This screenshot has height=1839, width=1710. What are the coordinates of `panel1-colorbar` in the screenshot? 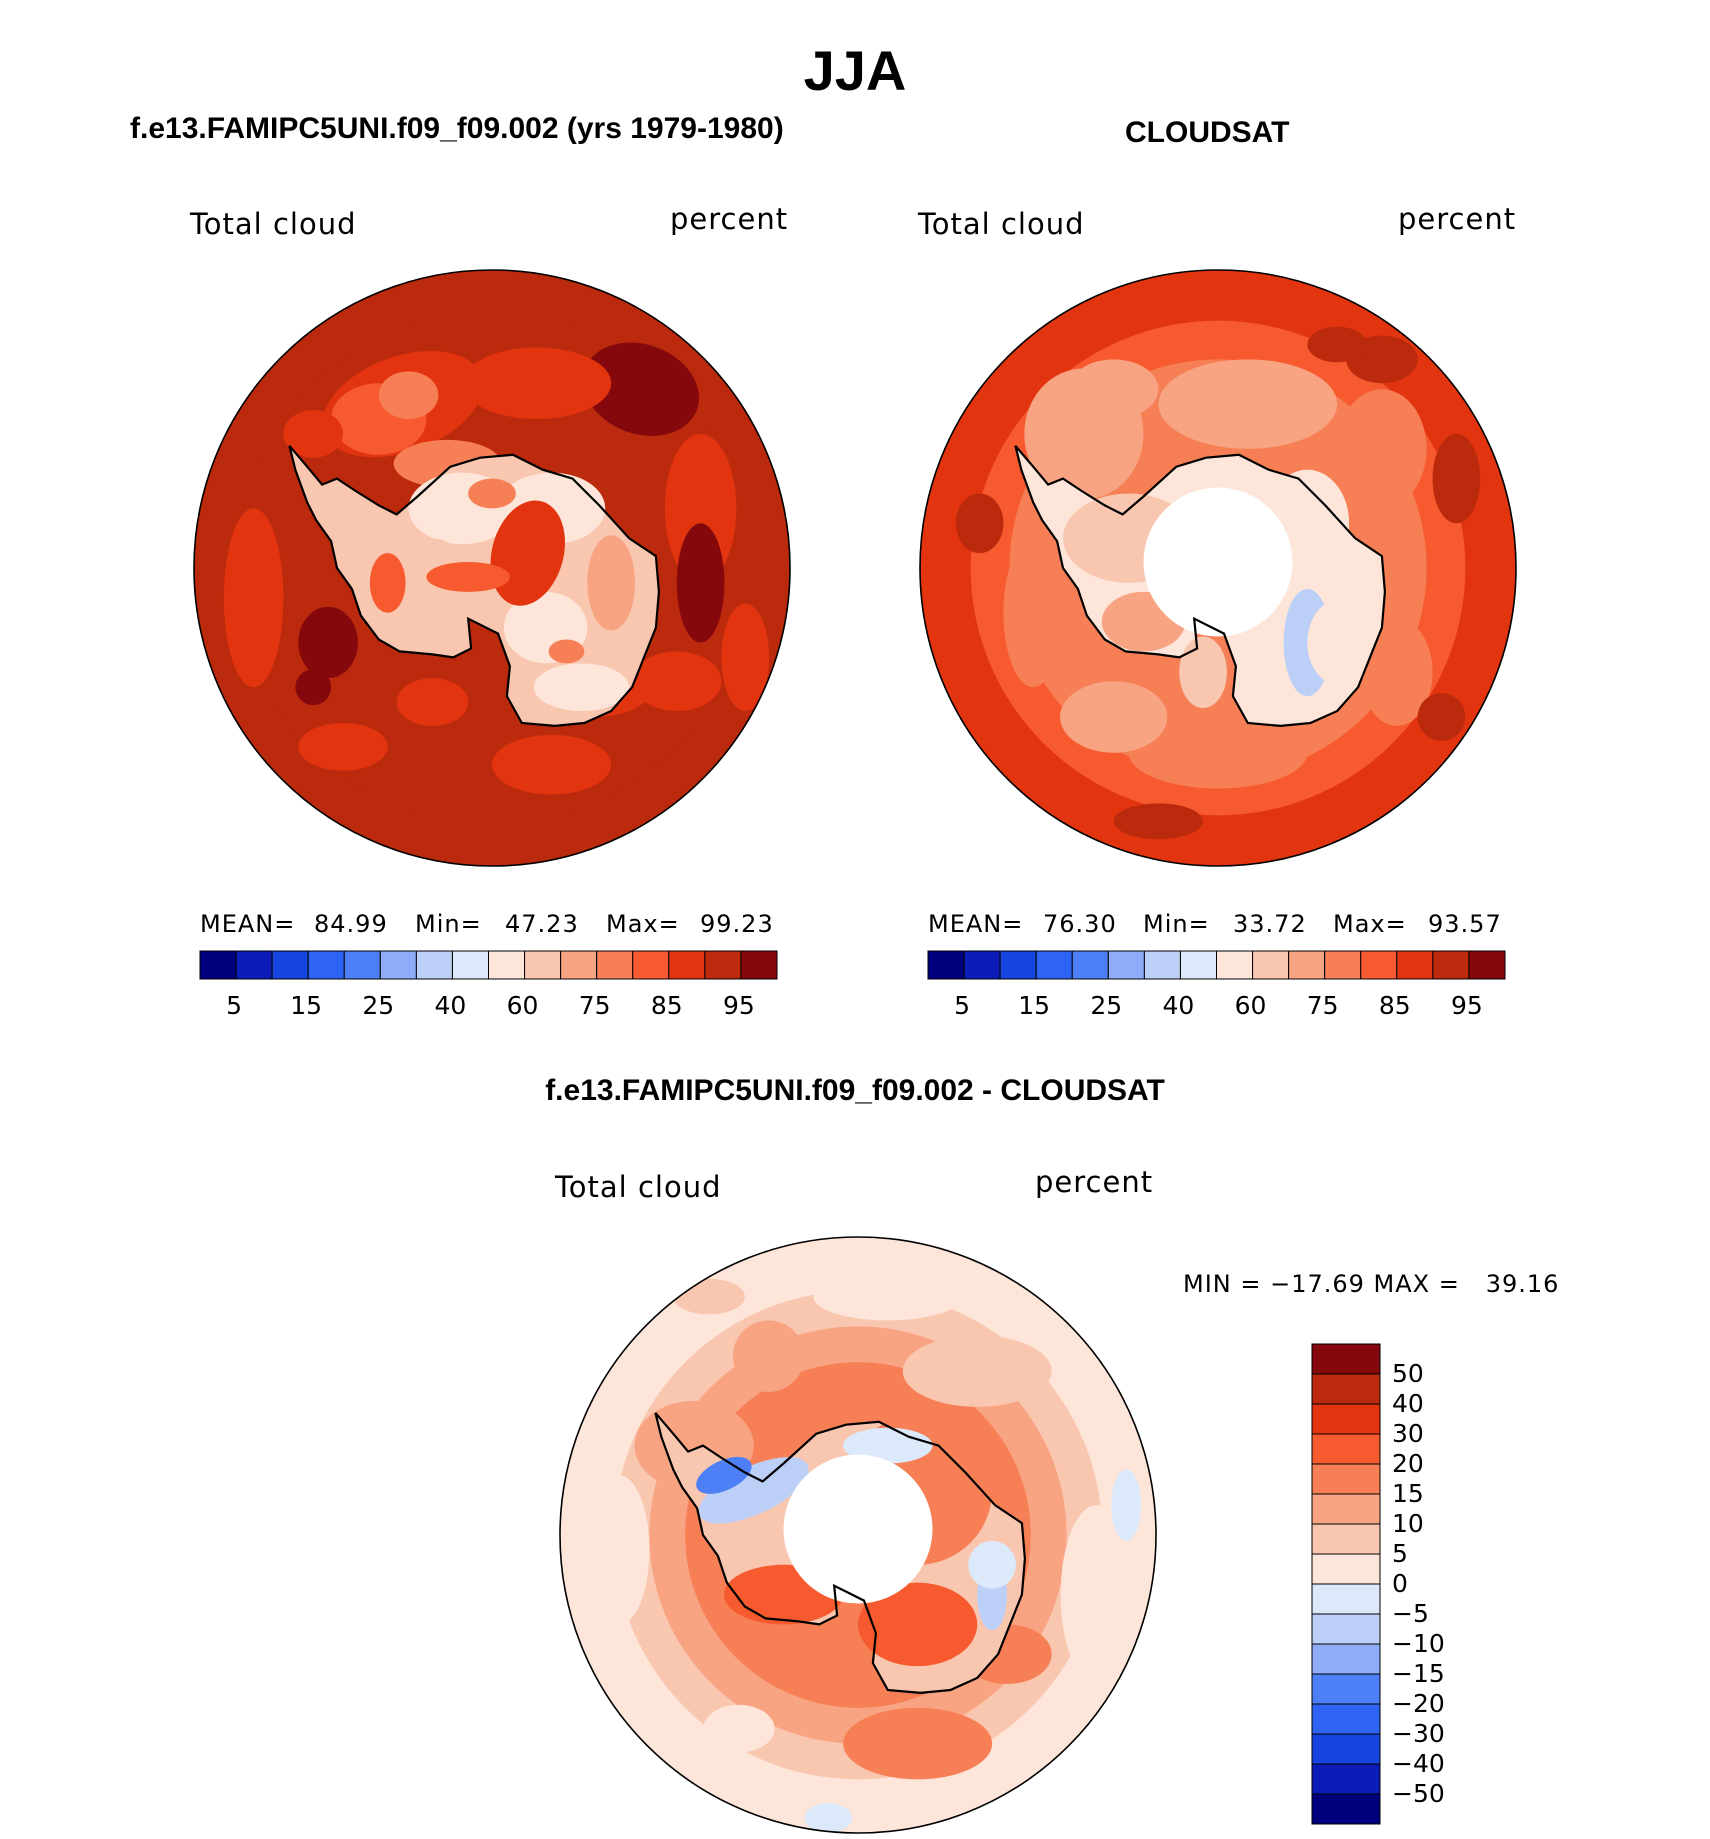 It's located at (488, 965).